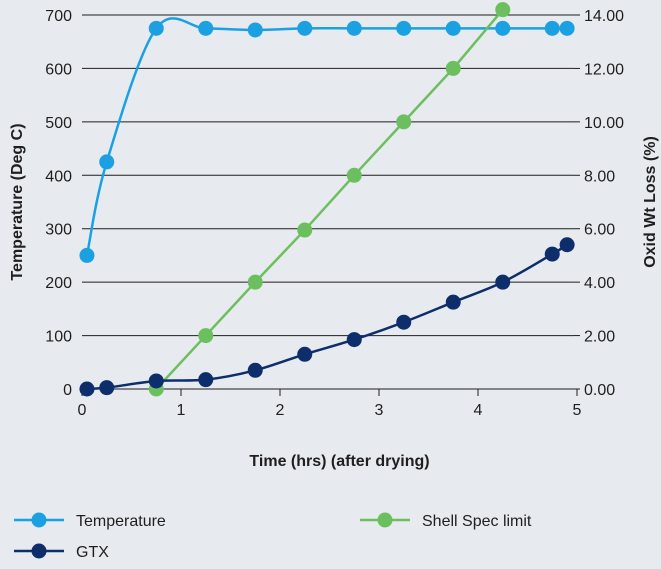 The width and height of the screenshot is (661, 569). Describe the element at coordinates (379, 410) in the screenshot. I see `x-tick-label: 3` at that location.